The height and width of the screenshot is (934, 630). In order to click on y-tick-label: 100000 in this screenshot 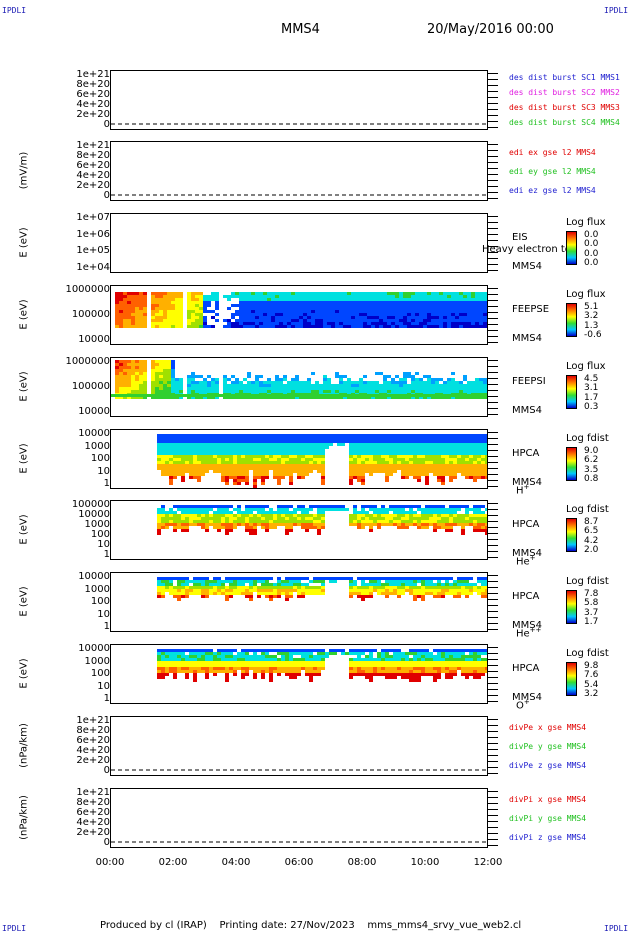, I will do `click(90, 386)`.